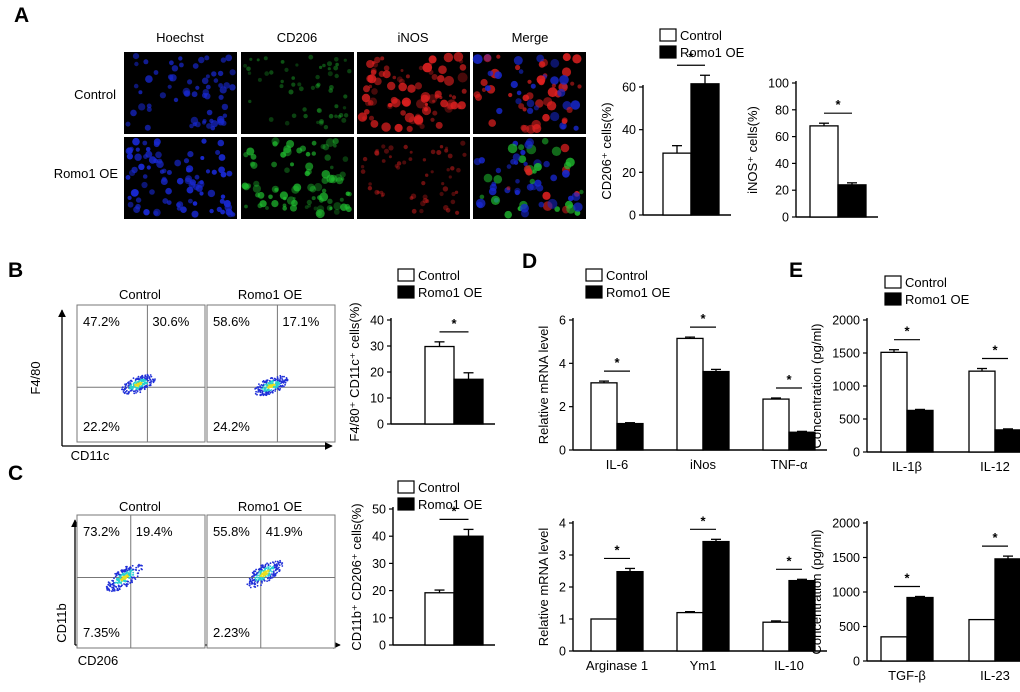 The image size is (1020, 692). What do you see at coordinates (690, 631) in the screenshot?
I see `bar-control` at bounding box center [690, 631].